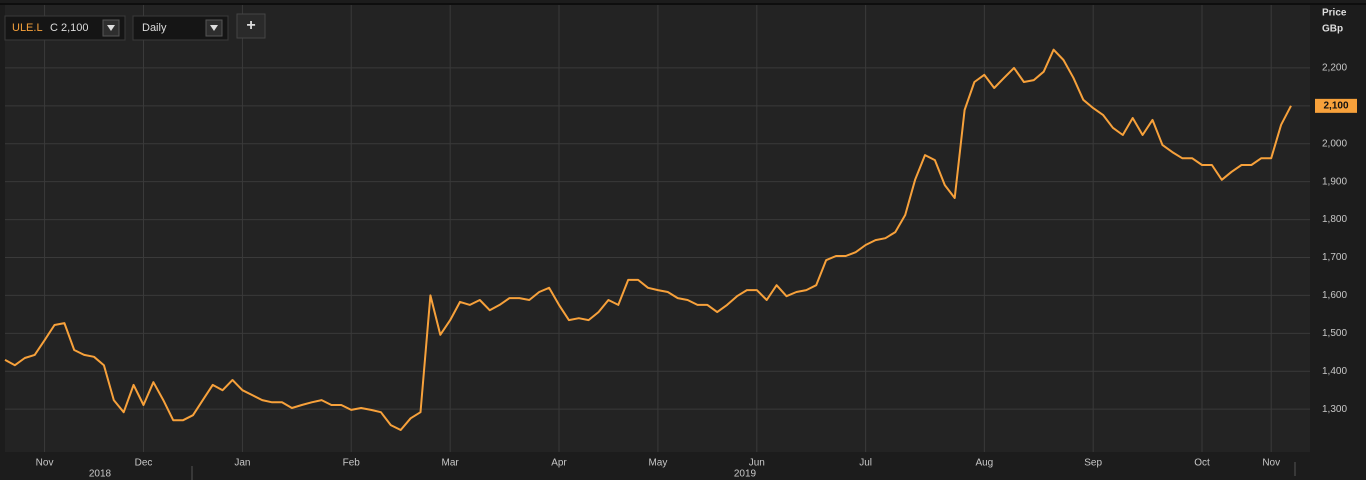  I want to click on last-price-label: 2,100, so click(1335, 105).